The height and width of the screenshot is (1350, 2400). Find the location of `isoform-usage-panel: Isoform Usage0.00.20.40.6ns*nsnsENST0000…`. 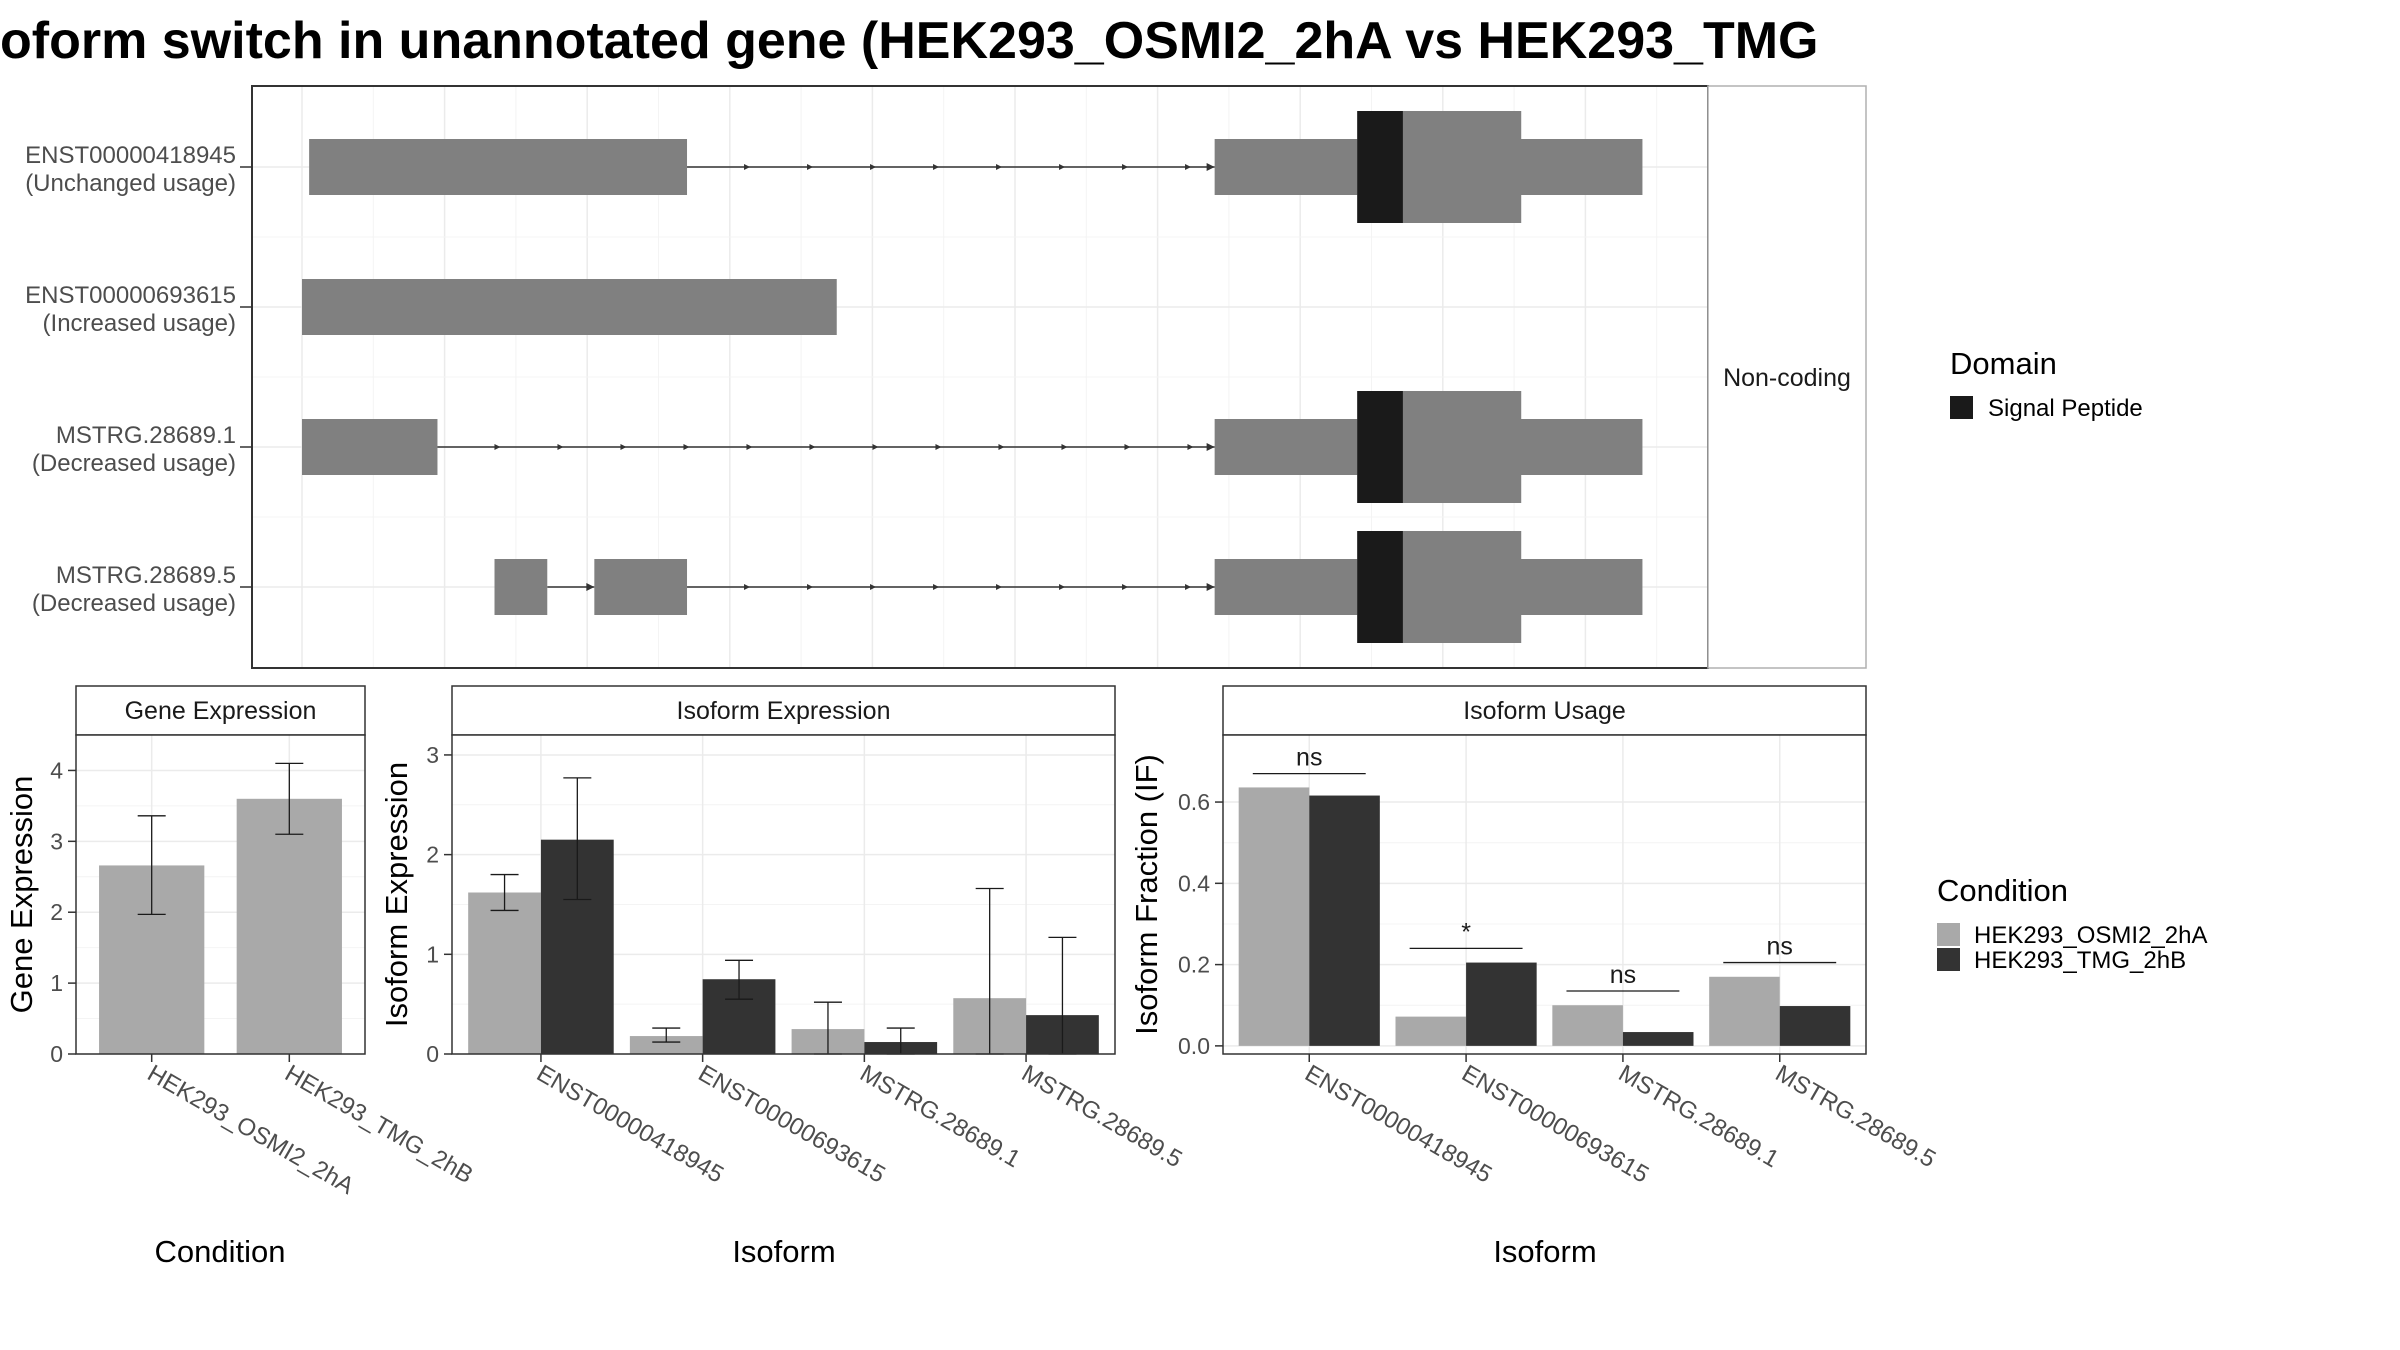

isoform-usage-panel: Isoform Usage0.00.20.40.6ns*nsnsENST0000… is located at coordinates (1534, 977).